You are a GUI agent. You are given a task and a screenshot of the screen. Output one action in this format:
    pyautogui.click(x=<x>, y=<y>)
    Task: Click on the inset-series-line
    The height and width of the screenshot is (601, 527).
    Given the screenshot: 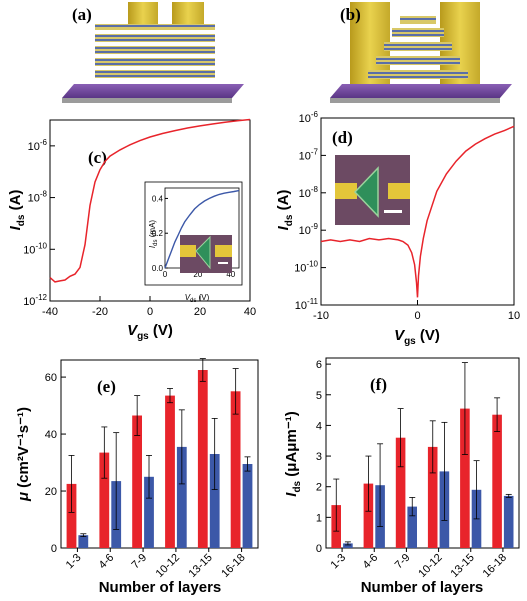 What is the action you would take?
    pyautogui.click(x=202, y=229)
    